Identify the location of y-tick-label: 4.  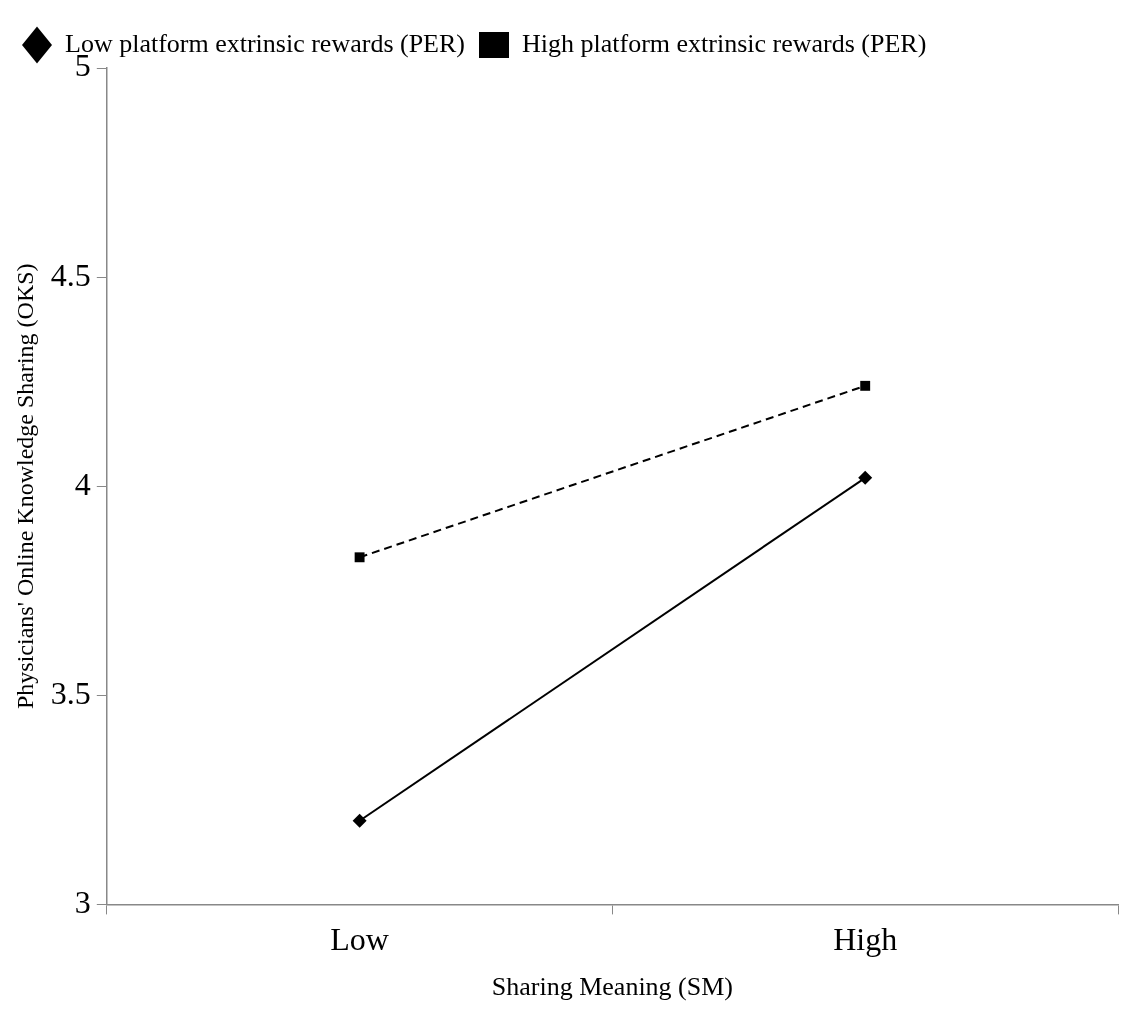
(82, 483).